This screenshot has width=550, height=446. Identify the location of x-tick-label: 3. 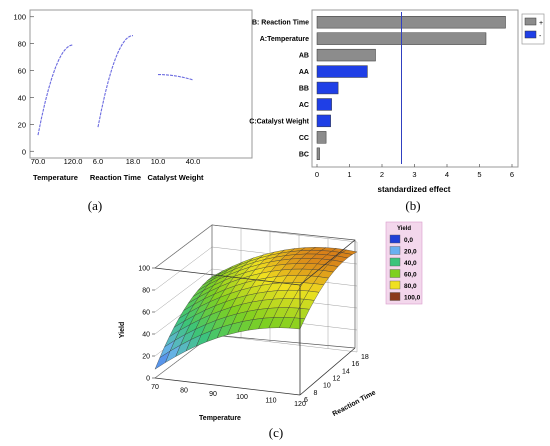
(414, 174).